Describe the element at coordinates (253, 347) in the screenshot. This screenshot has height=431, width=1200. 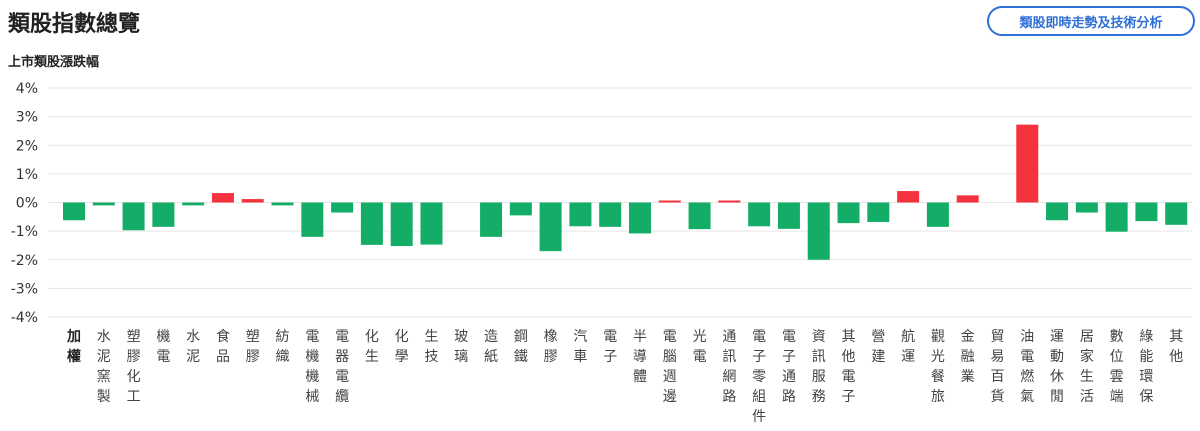
I see `x-tick-label: 塑膠` at that location.